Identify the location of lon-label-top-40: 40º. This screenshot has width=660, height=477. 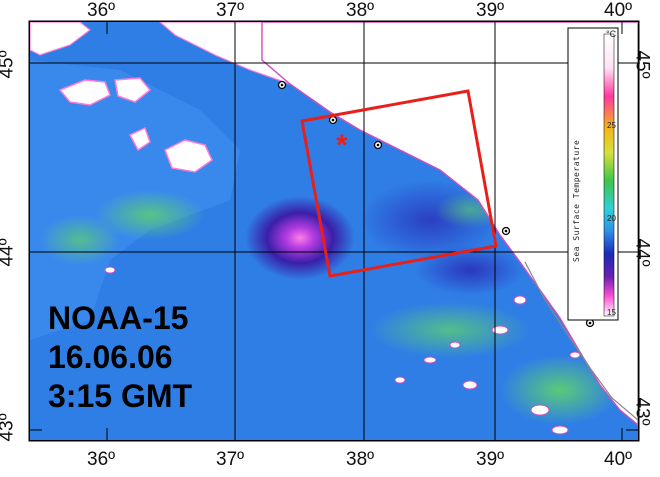
(618, 10).